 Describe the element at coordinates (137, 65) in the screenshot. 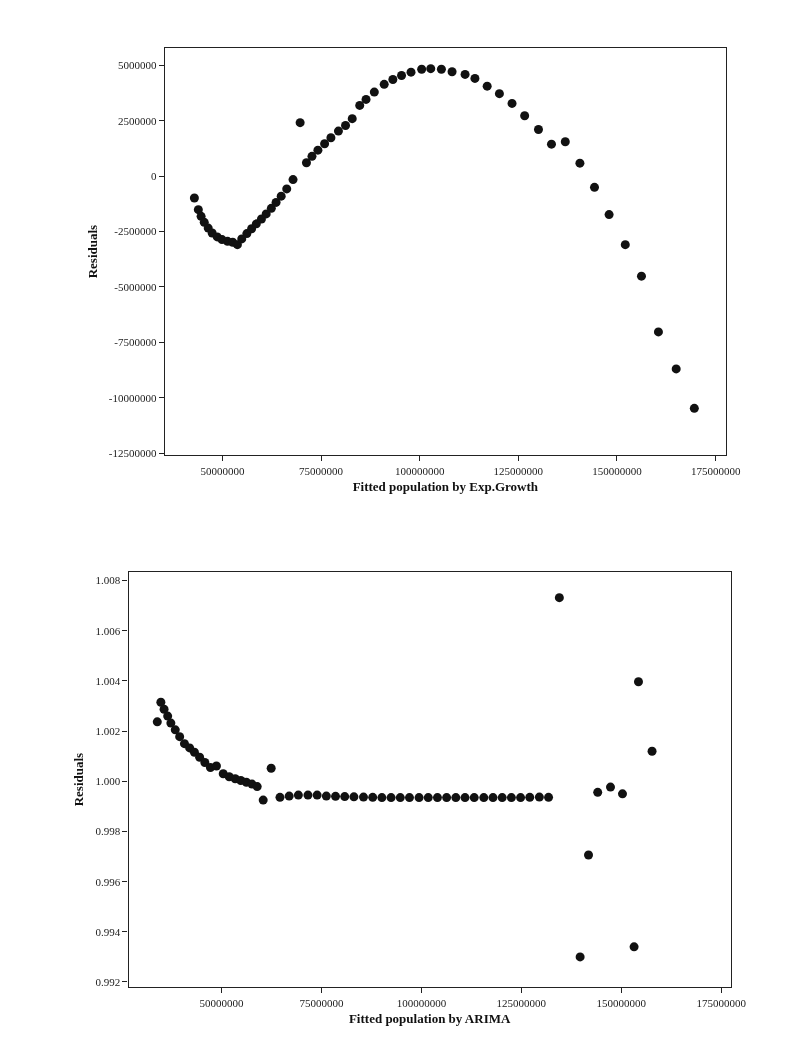

I see `y-tick-label: 5000000` at that location.